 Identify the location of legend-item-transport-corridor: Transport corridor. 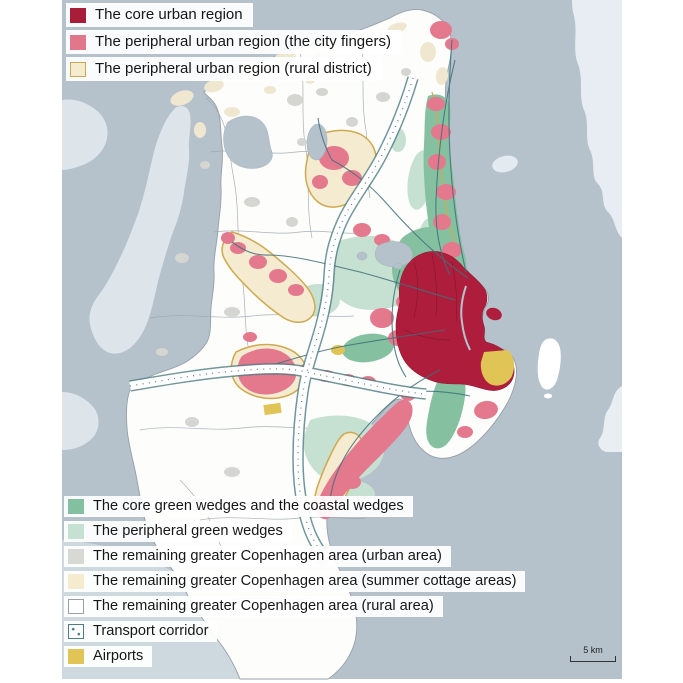
(141, 631).